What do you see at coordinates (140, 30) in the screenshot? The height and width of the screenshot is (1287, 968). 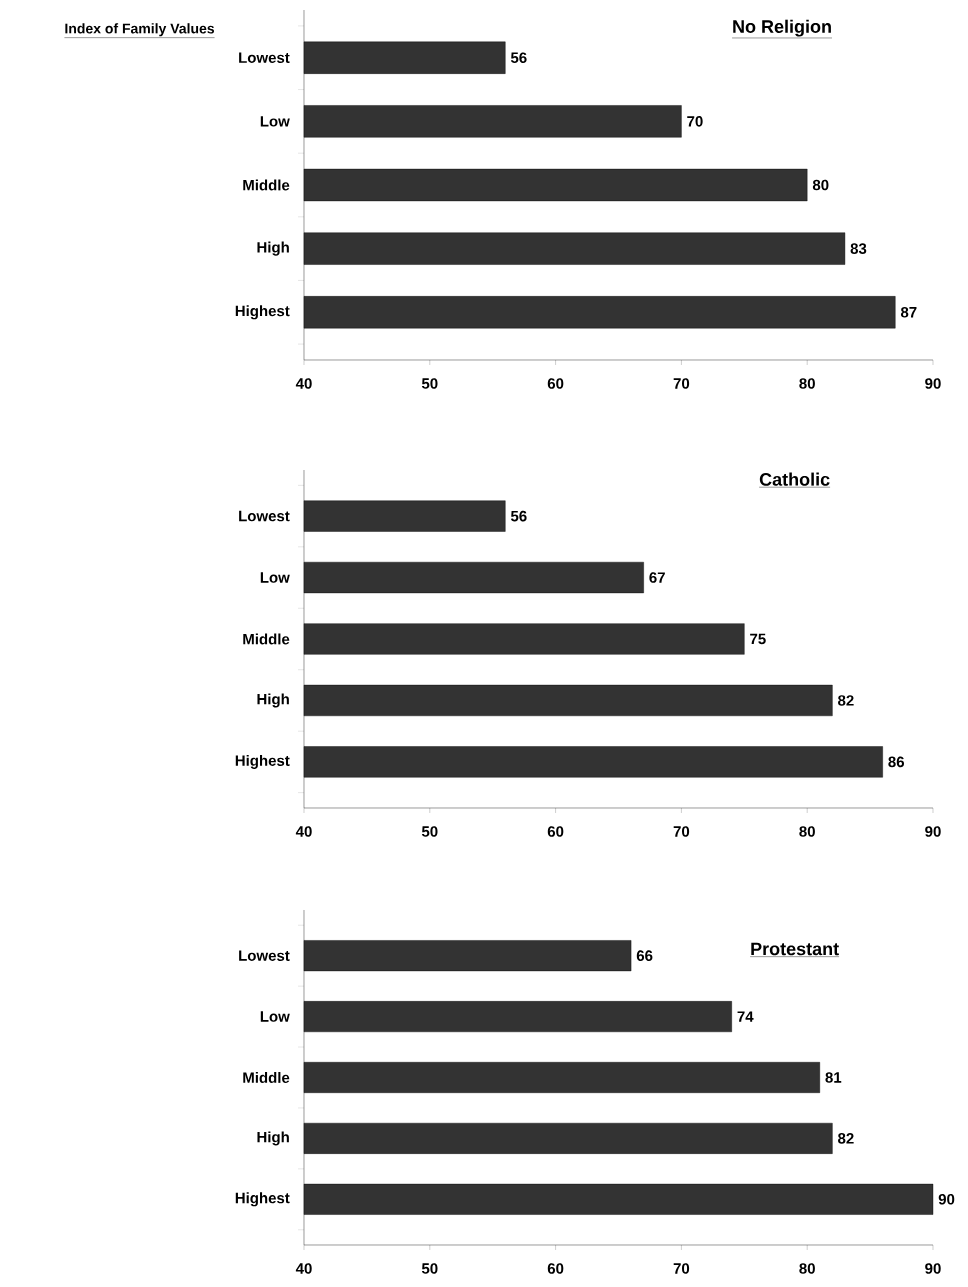 I see `y-axis-title: Index of Family Values` at bounding box center [140, 30].